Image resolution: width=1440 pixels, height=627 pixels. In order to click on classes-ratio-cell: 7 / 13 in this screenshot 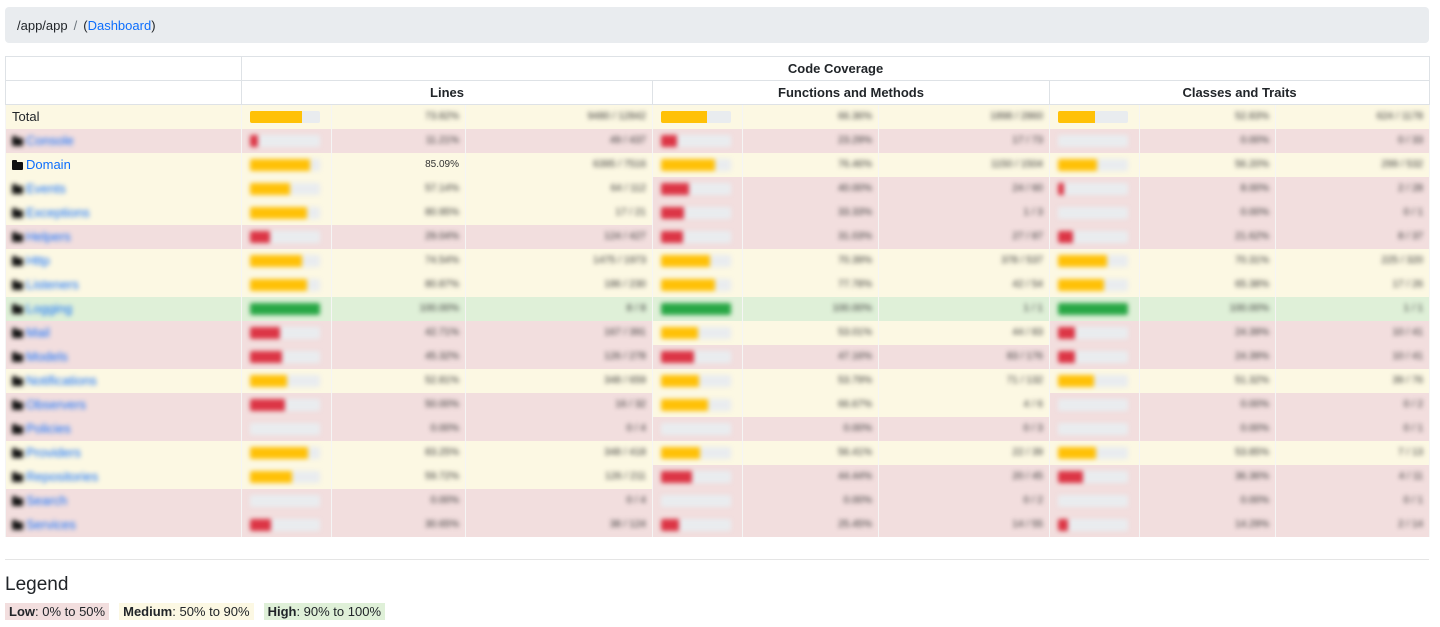, I will do `click(1352, 452)`.